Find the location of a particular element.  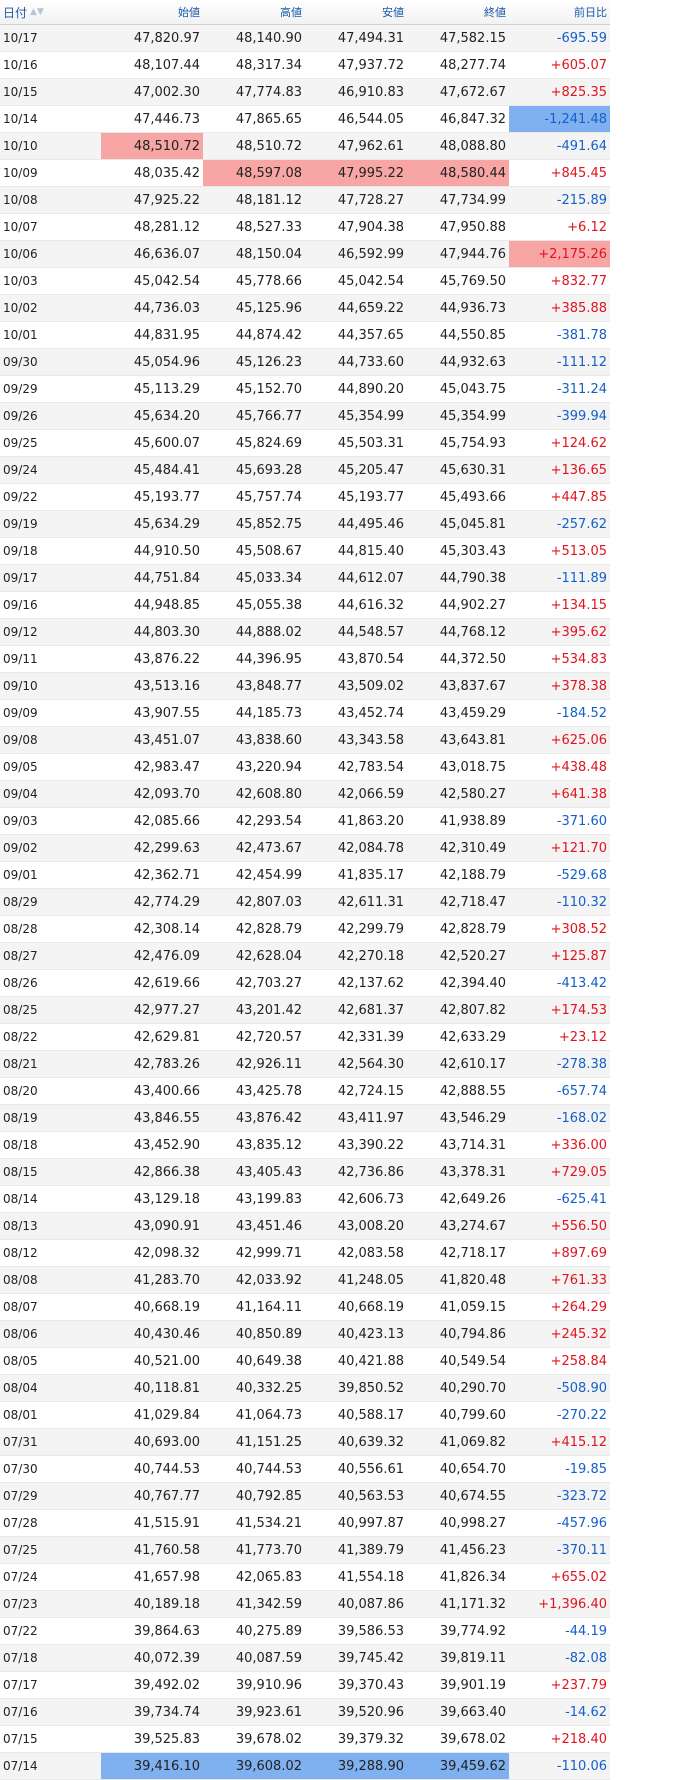

cell-close: 48,277.74 is located at coordinates (472, 65).